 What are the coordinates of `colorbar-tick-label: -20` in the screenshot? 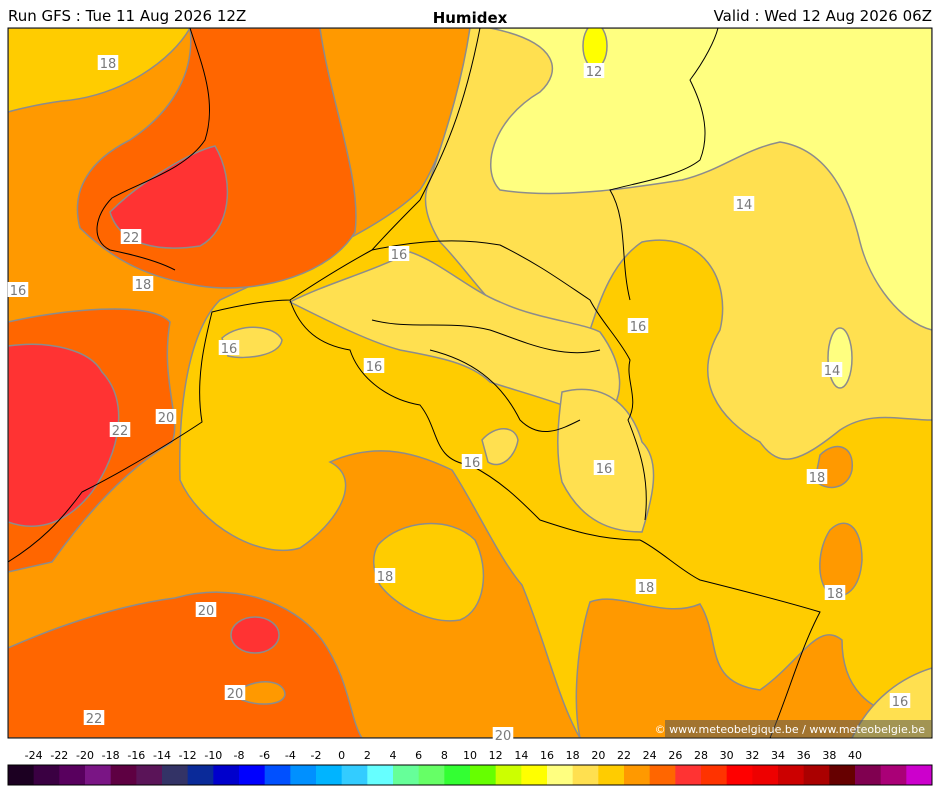 It's located at (85, 755).